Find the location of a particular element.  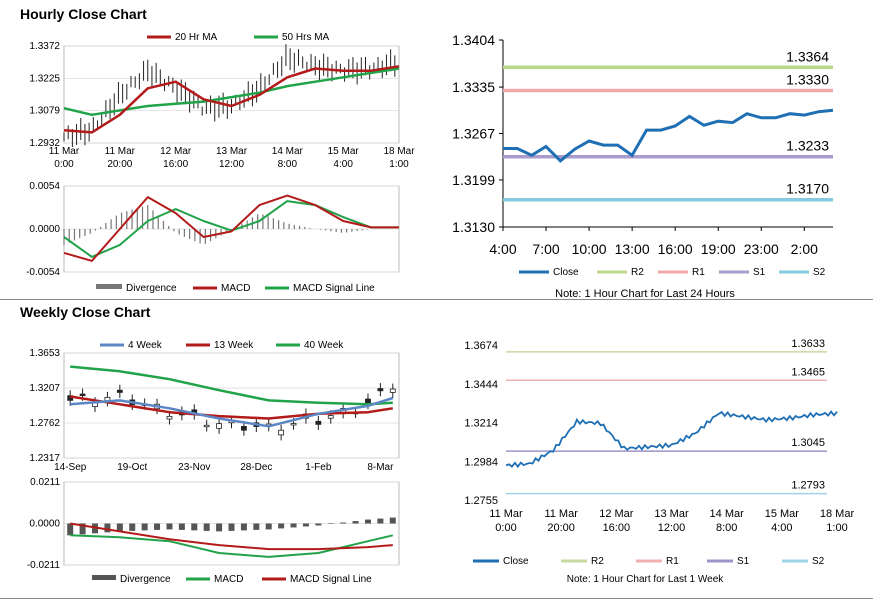

hourly-price-ytick: 1.3372 is located at coordinates (44, 46).